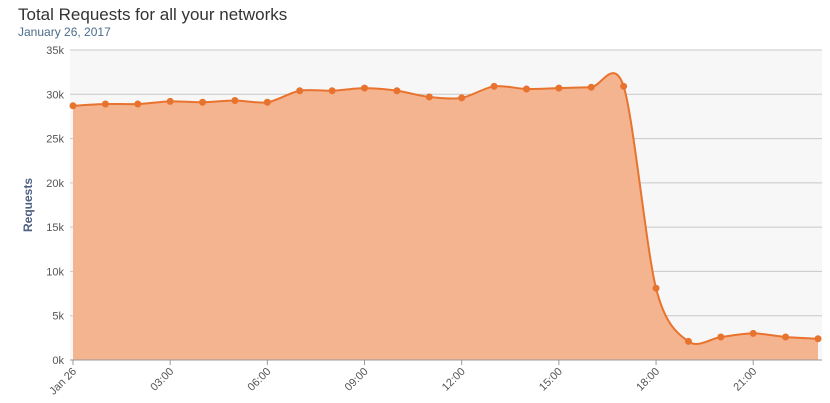  I want to click on y-tick-label: 15k, so click(55, 228).